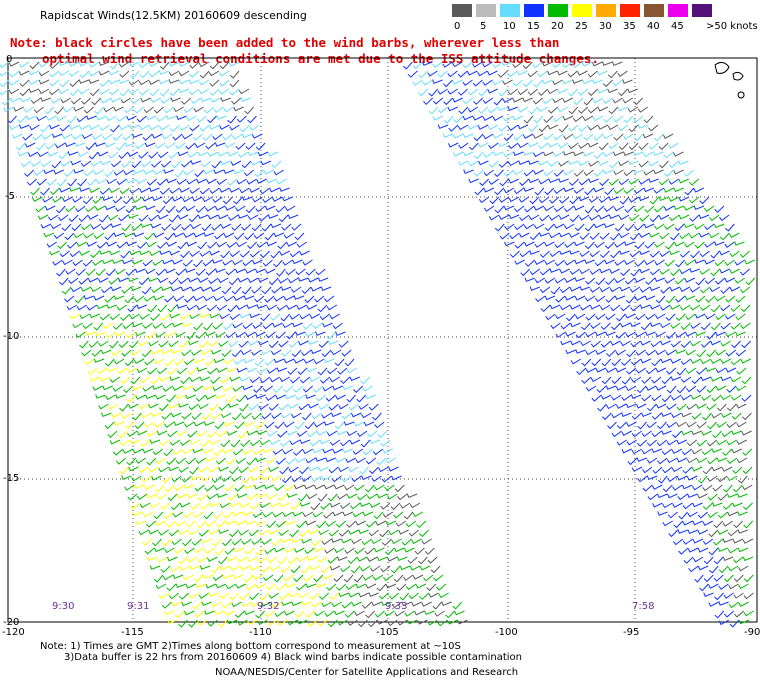  I want to click on legend-label: 5, so click(483, 26).